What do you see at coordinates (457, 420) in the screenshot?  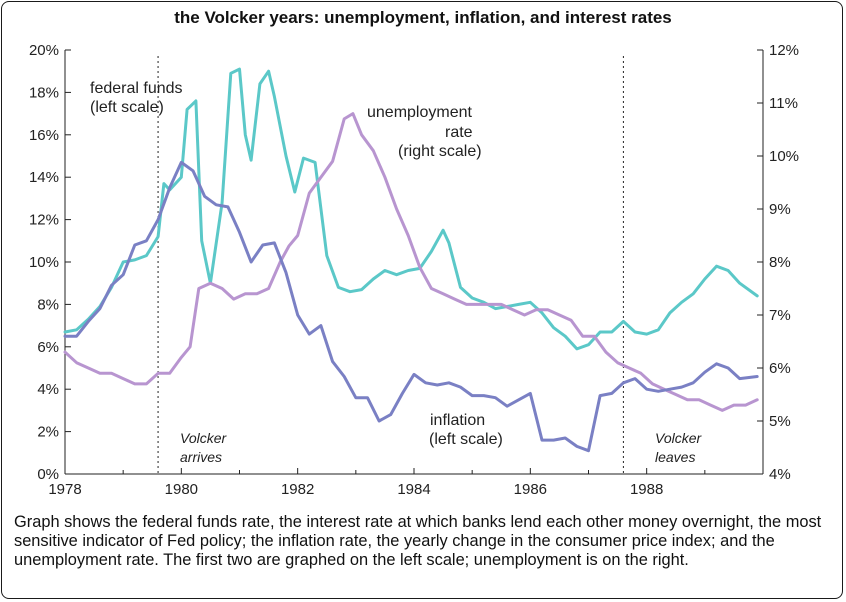 I see `inflation-label-line1: inflation` at bounding box center [457, 420].